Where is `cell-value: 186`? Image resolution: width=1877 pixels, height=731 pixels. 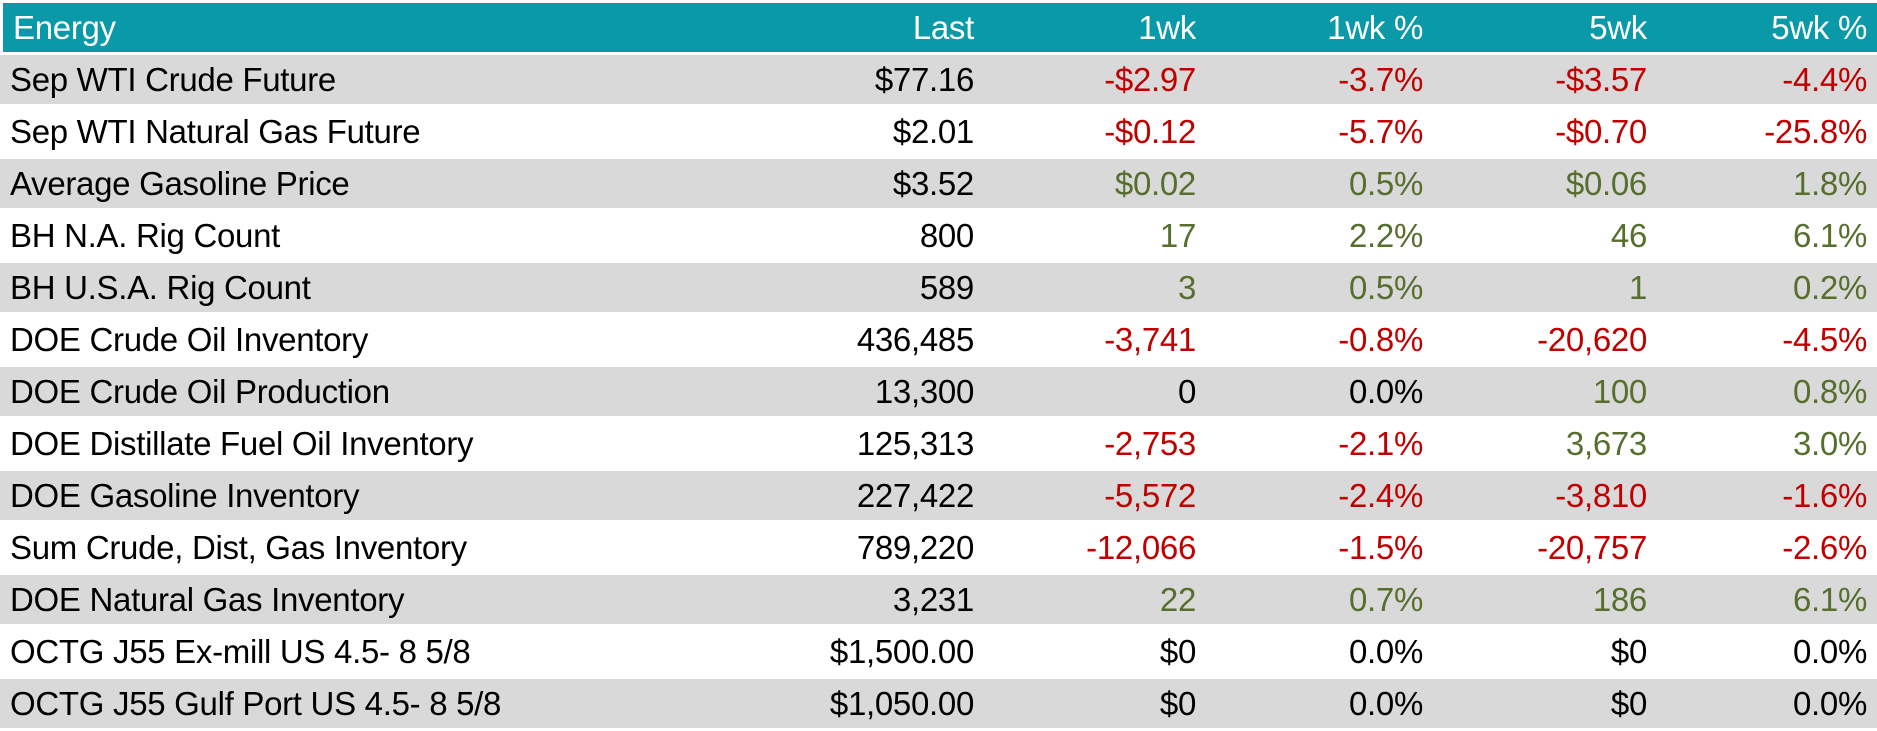
cell-value: 186 is located at coordinates (1545, 601).